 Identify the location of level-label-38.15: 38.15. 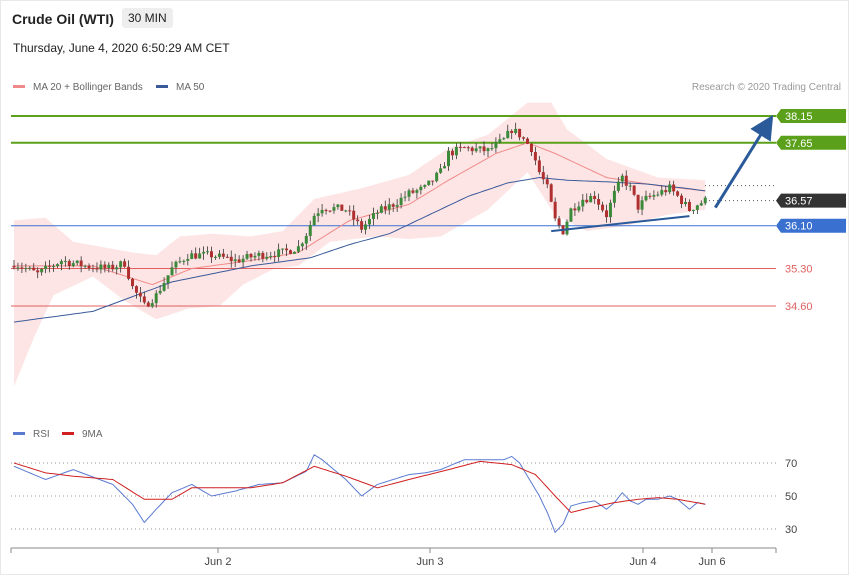
(799, 117).